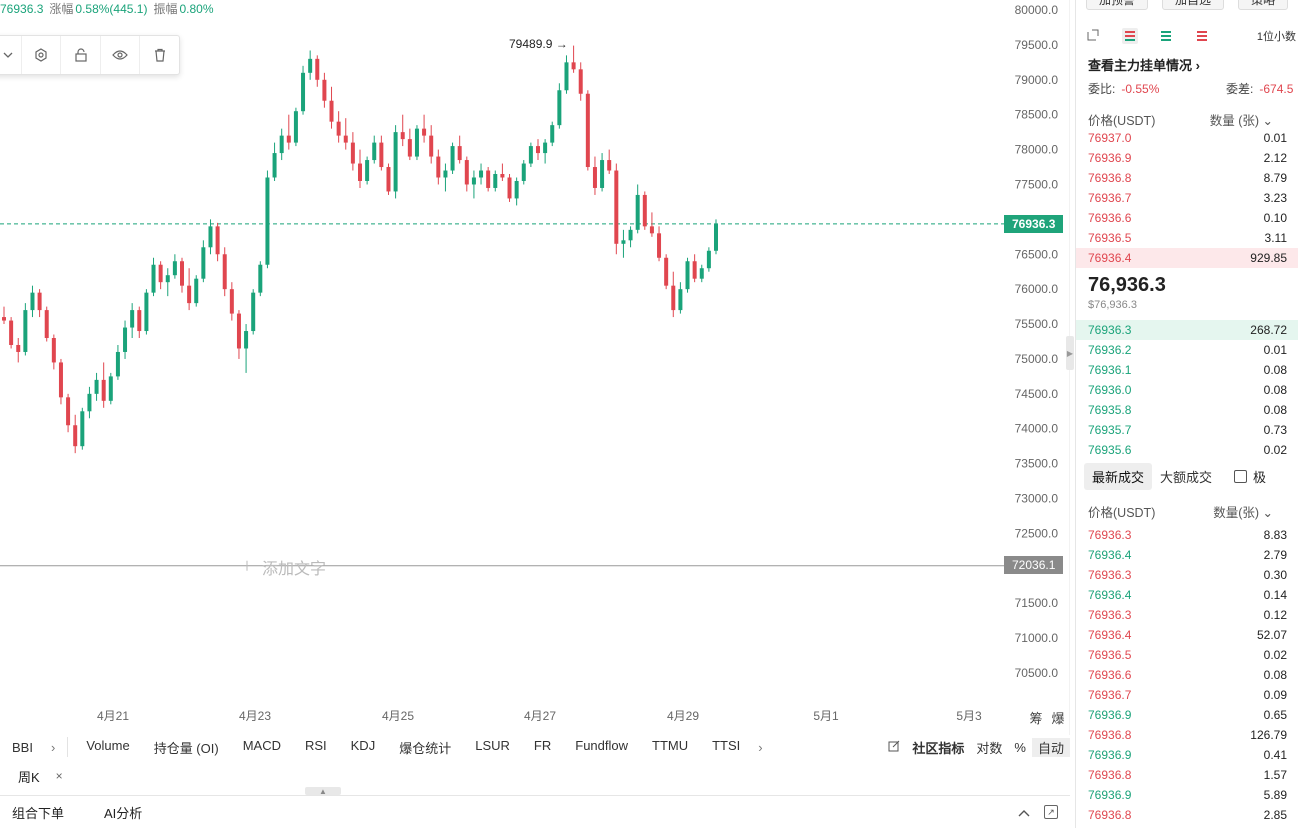 Image resolution: width=1298 pixels, height=828 pixels. I want to click on orderbook-both-icon, so click(1130, 36).